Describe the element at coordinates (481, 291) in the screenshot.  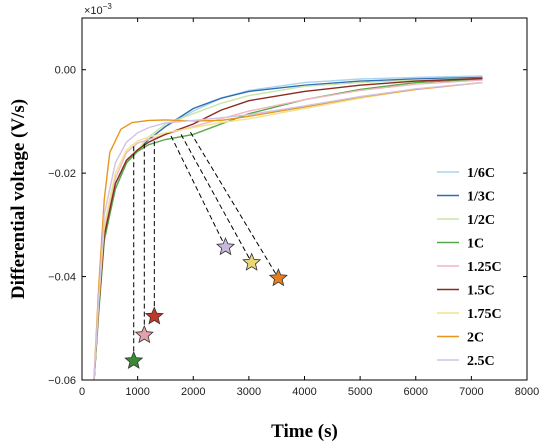
I see `legend-label-5: 1.5C` at that location.